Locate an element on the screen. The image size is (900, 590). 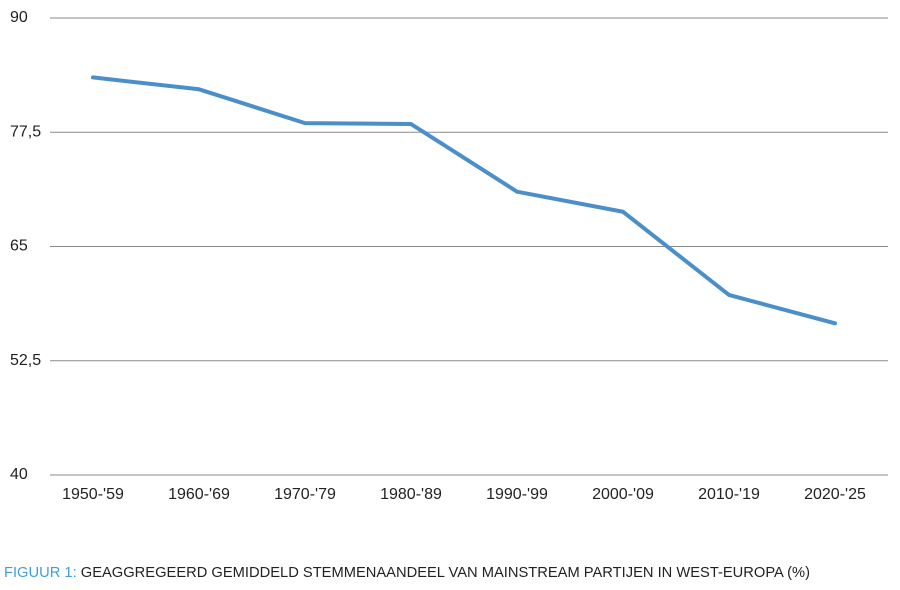
x-tick-label: 1960-'69 is located at coordinates (199, 494).